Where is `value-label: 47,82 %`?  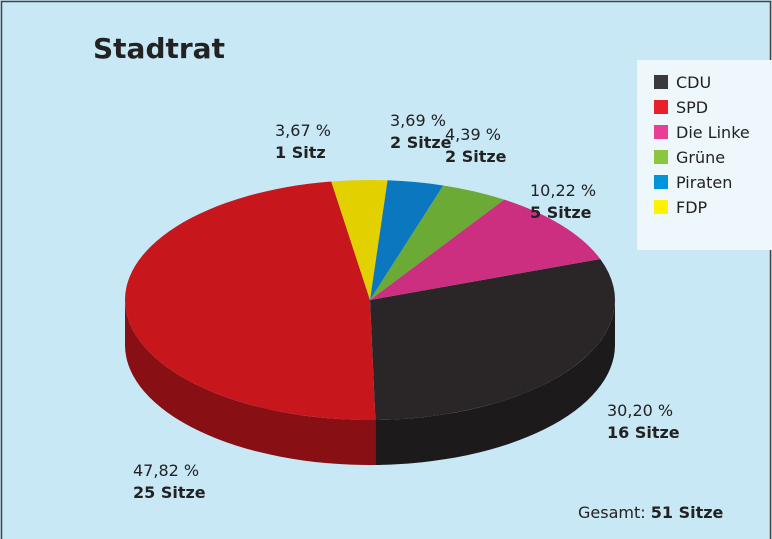 value-label: 47,82 % is located at coordinates (166, 470).